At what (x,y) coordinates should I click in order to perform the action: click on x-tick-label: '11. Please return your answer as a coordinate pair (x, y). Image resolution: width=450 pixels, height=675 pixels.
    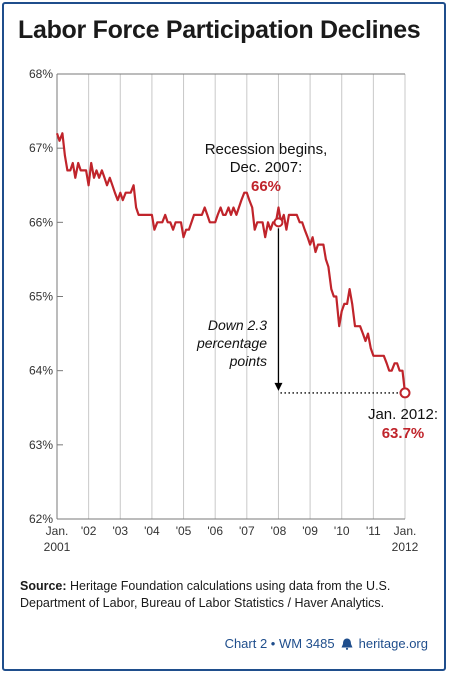
    Looking at the image, I should click on (373, 531).